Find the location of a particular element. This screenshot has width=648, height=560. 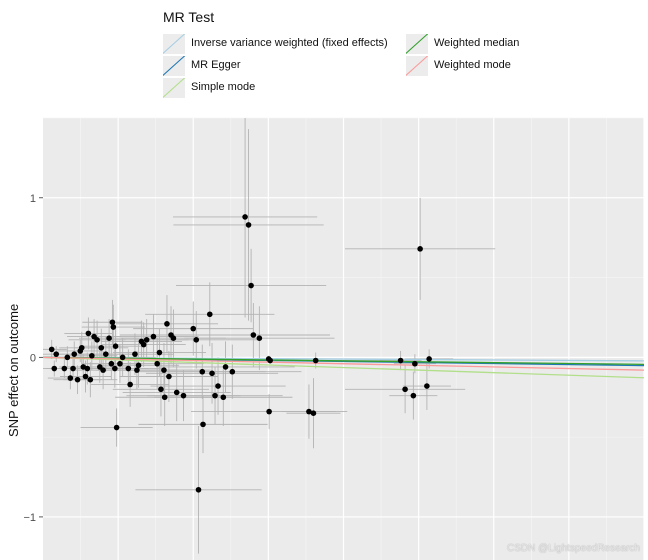

legend-label-weighted-median: Weighted median is located at coordinates (477, 43).